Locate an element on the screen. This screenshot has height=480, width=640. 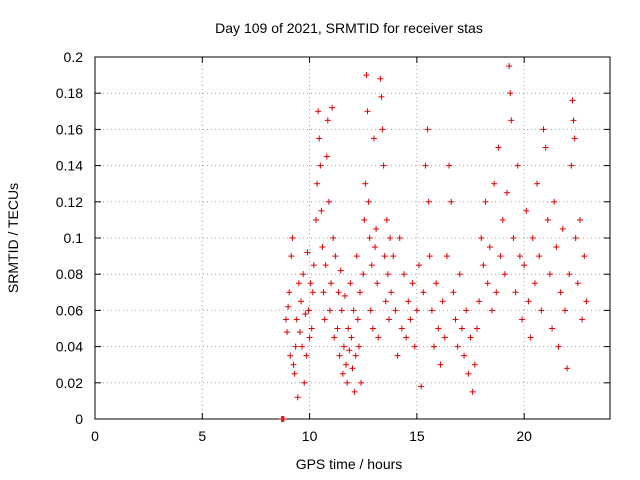
y-tick-label: 0.1 is located at coordinates (74, 238).